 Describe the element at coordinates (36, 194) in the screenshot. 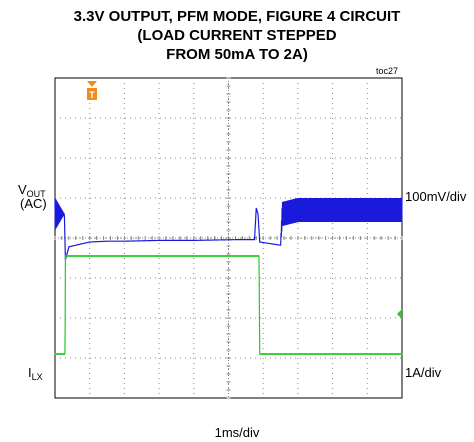

I see `vout-label-sub: OUT` at that location.